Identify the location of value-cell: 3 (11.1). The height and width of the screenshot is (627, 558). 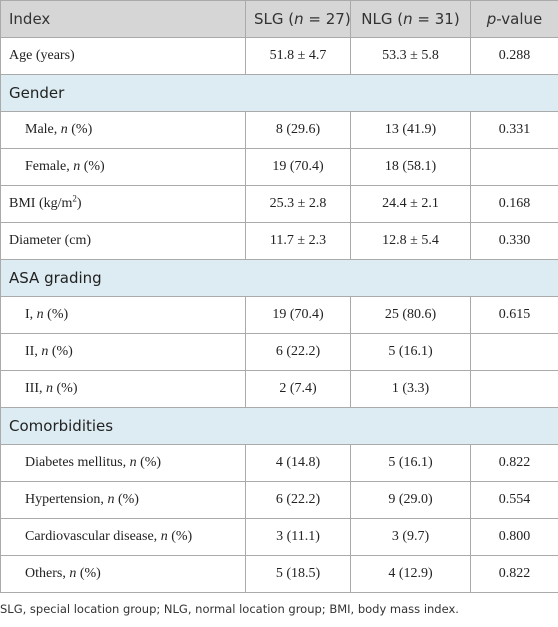
(298, 537).